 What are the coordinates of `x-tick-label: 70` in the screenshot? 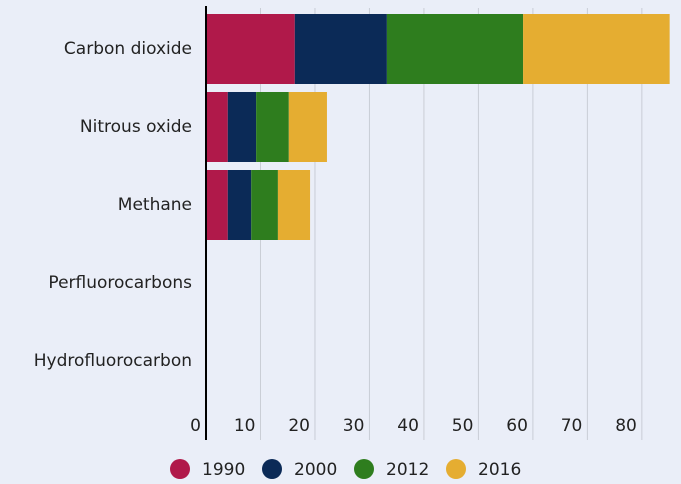 It's located at (572, 426).